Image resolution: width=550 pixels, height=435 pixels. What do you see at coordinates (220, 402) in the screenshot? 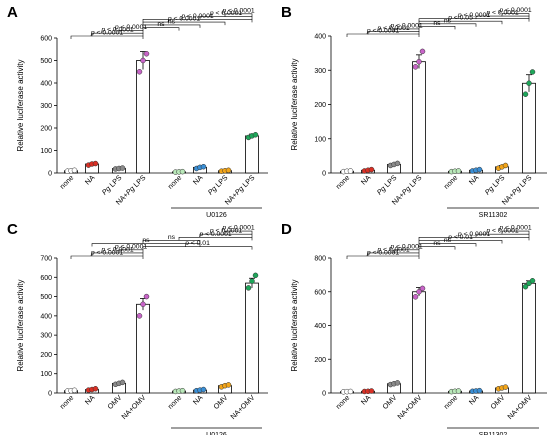
I see `x-tick-label: OMV` at bounding box center [220, 402].